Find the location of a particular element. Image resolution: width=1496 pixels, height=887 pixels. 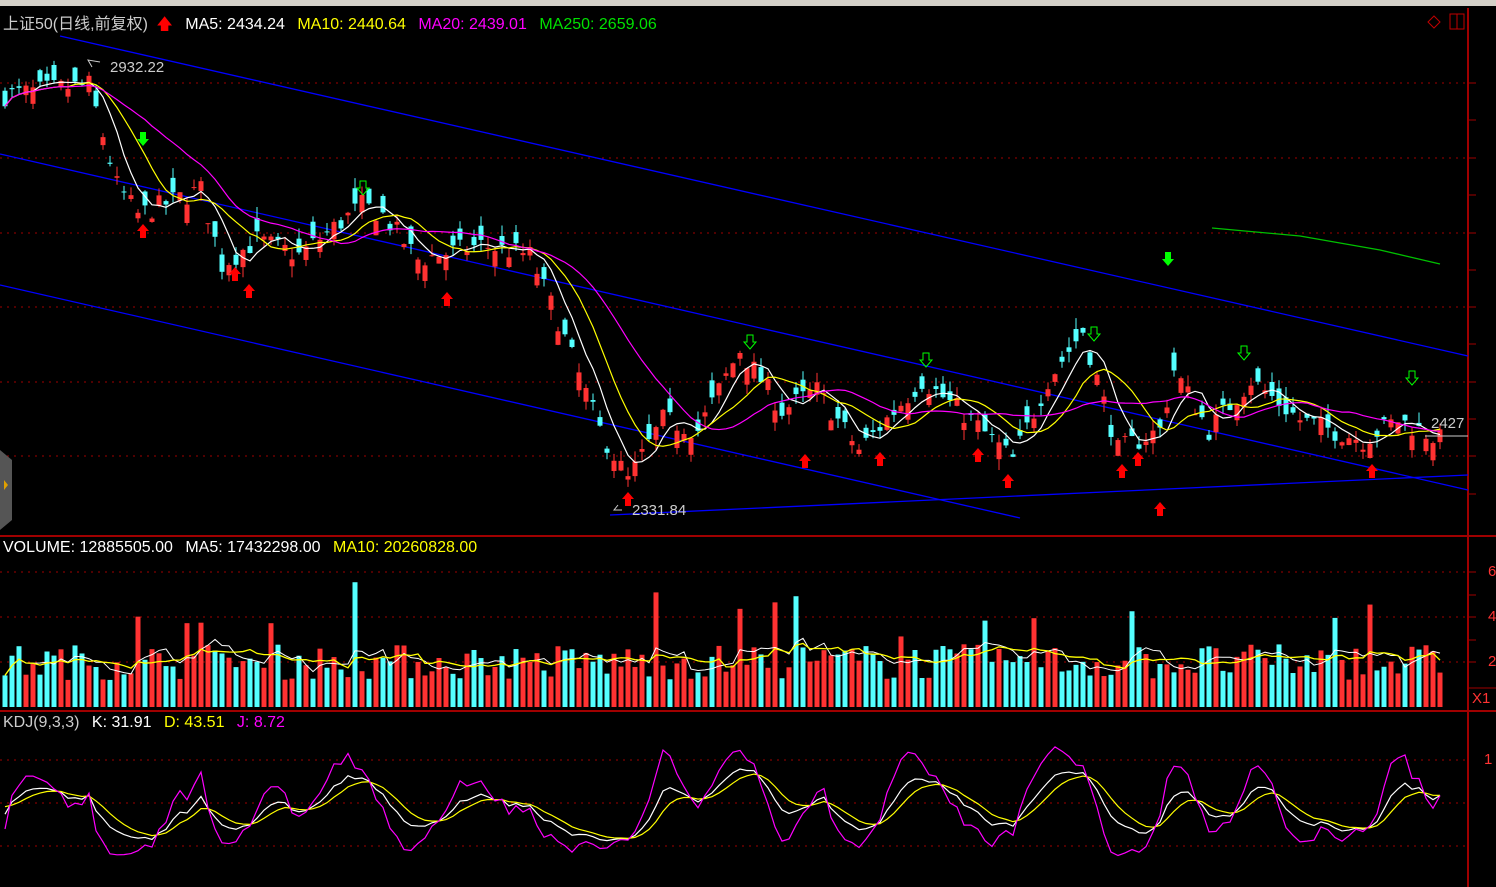

support-line is located at coordinates (1039, 495).